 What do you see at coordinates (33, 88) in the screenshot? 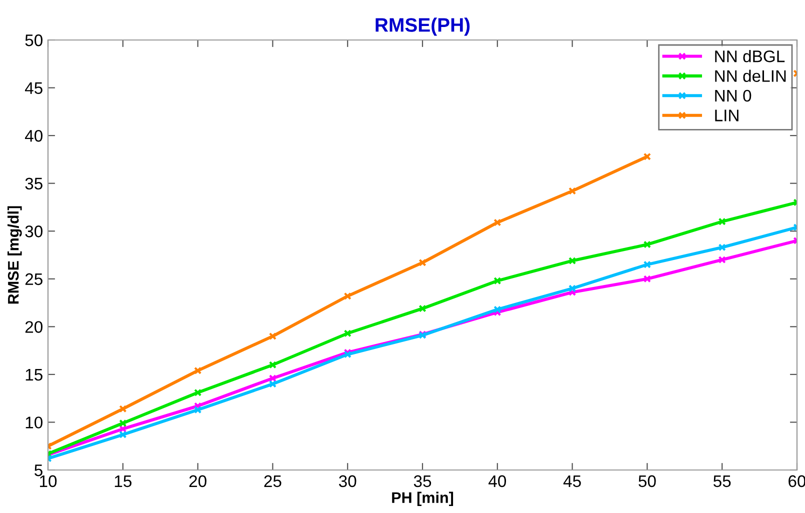
I see `y-tick-label: 45` at bounding box center [33, 88].